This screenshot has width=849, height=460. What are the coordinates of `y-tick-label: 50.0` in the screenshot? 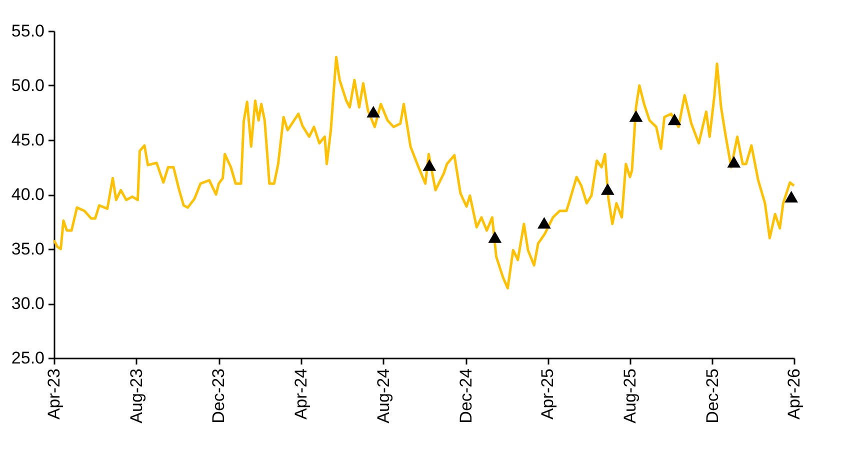 It's located at (27, 85).